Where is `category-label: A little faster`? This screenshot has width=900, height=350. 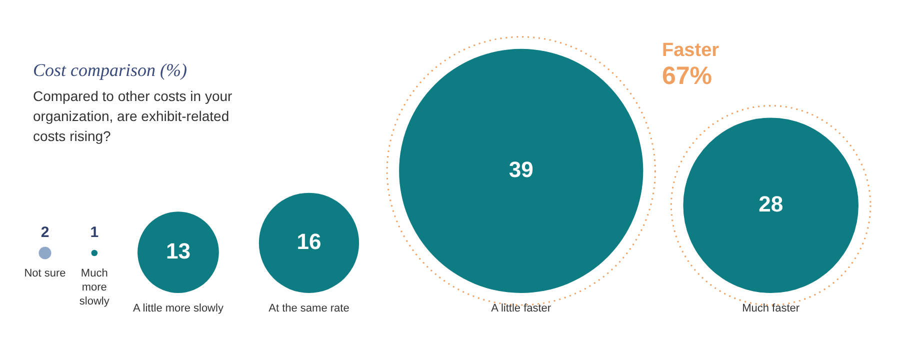 category-label: A little faster is located at coordinates (521, 308).